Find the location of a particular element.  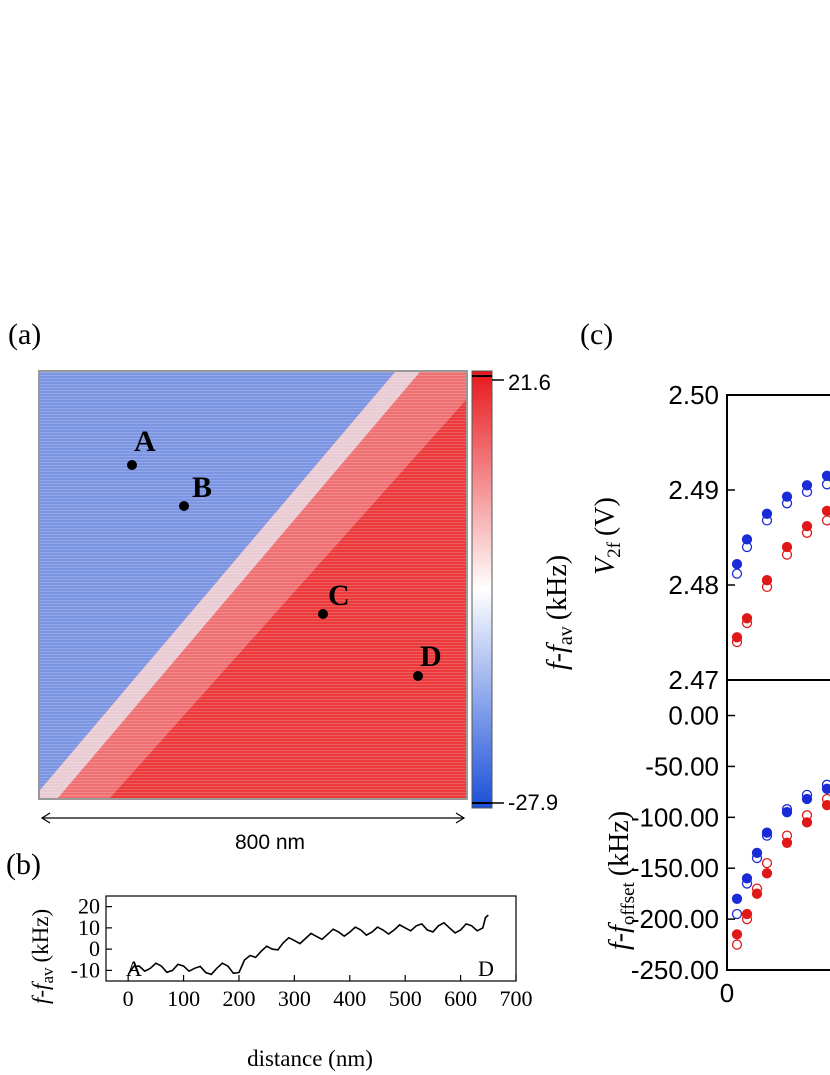

v2f-ylabel: V2f (V) is located at coordinates (607, 536).